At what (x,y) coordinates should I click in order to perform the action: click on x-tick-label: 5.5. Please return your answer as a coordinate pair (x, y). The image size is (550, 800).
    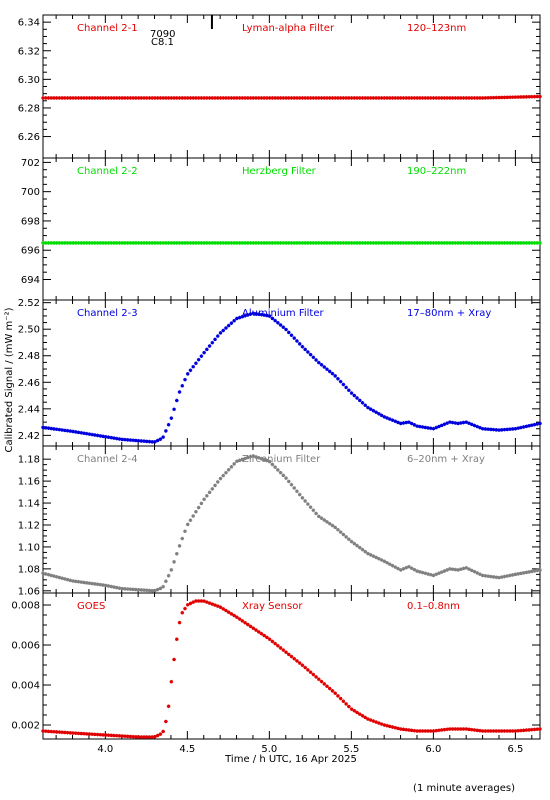
    Looking at the image, I should click on (351, 749).